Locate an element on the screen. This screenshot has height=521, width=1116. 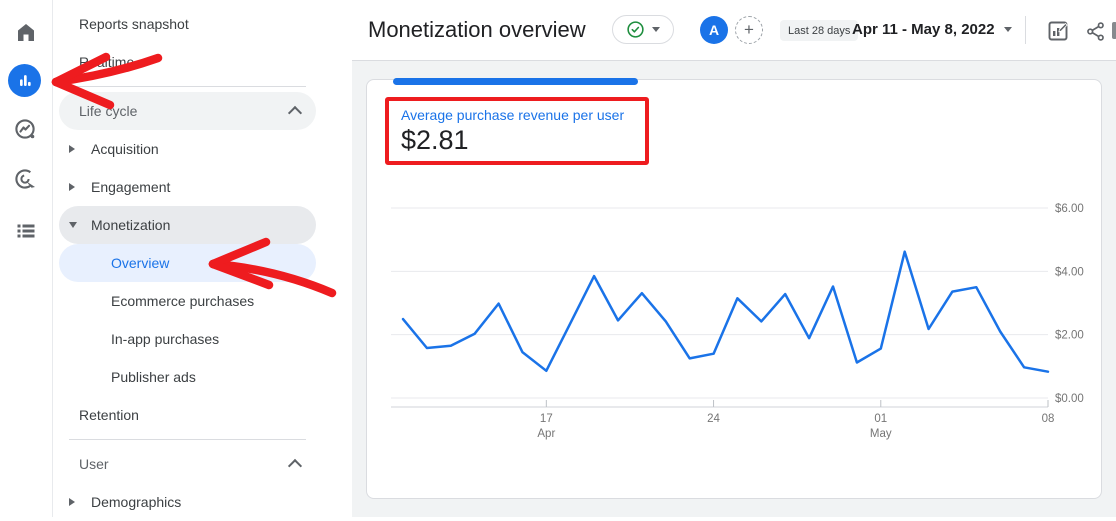
sidebar-item-in-app-purchases: In-app purchases is located at coordinates (187, 339).